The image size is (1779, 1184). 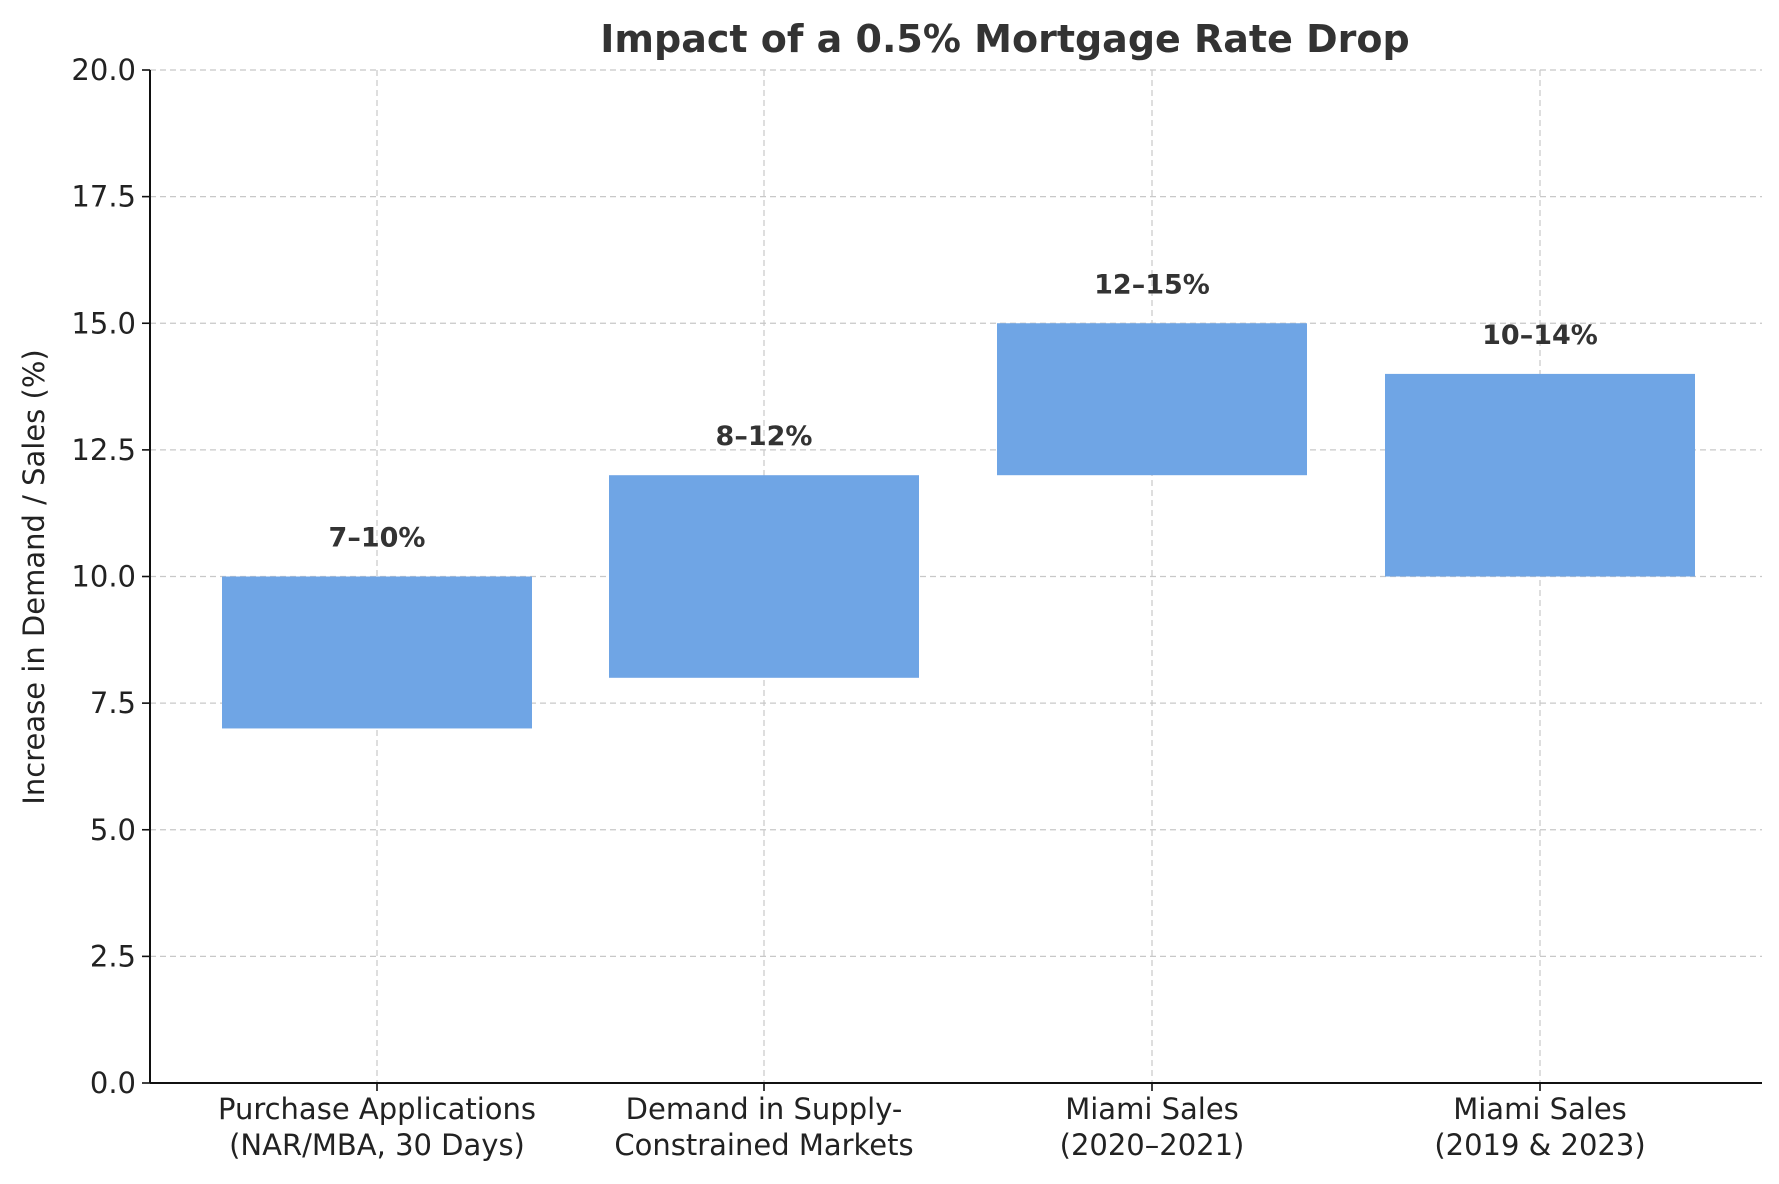 I want to click on y-tick-label: 20.0, so click(x=103, y=70).